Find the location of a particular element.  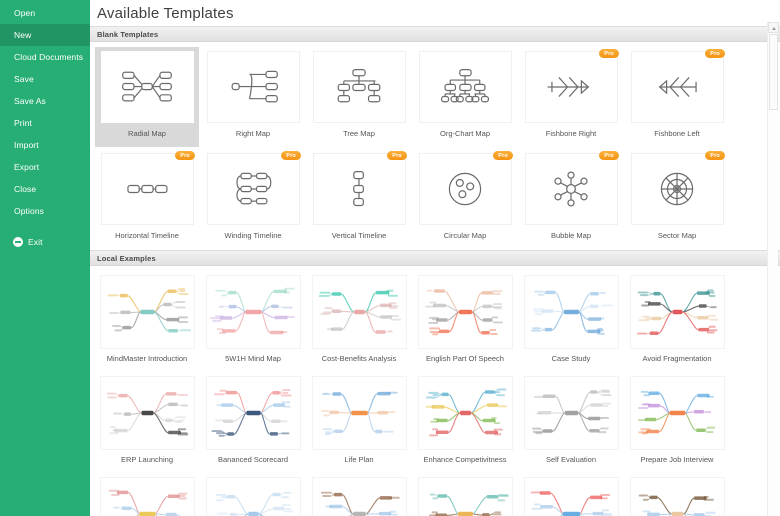

example-card-5w1h-mind-map: 5W1H Mind Map is located at coordinates (253, 320).